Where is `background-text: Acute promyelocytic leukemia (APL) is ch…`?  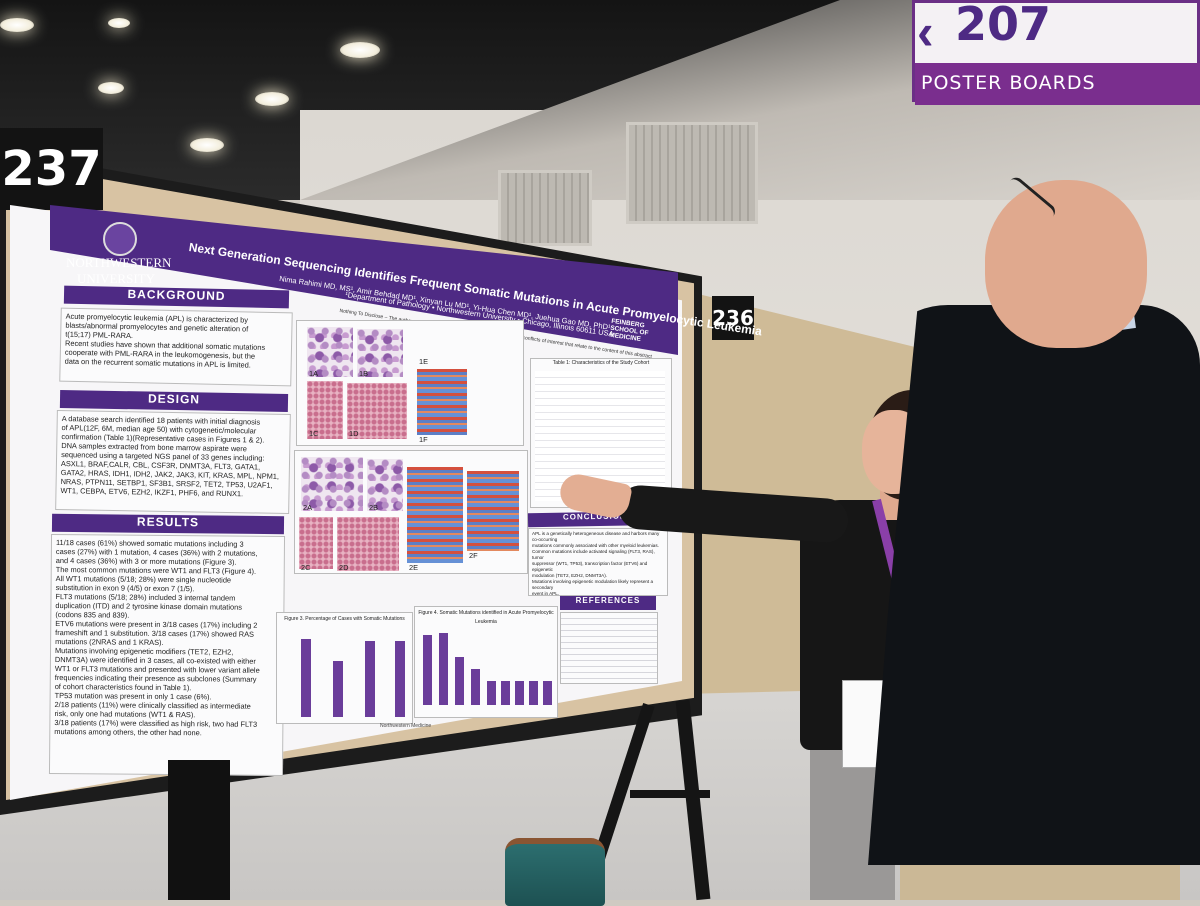
background-text: Acute promyelocytic leukemia (APL) is ch… is located at coordinates (176, 341).